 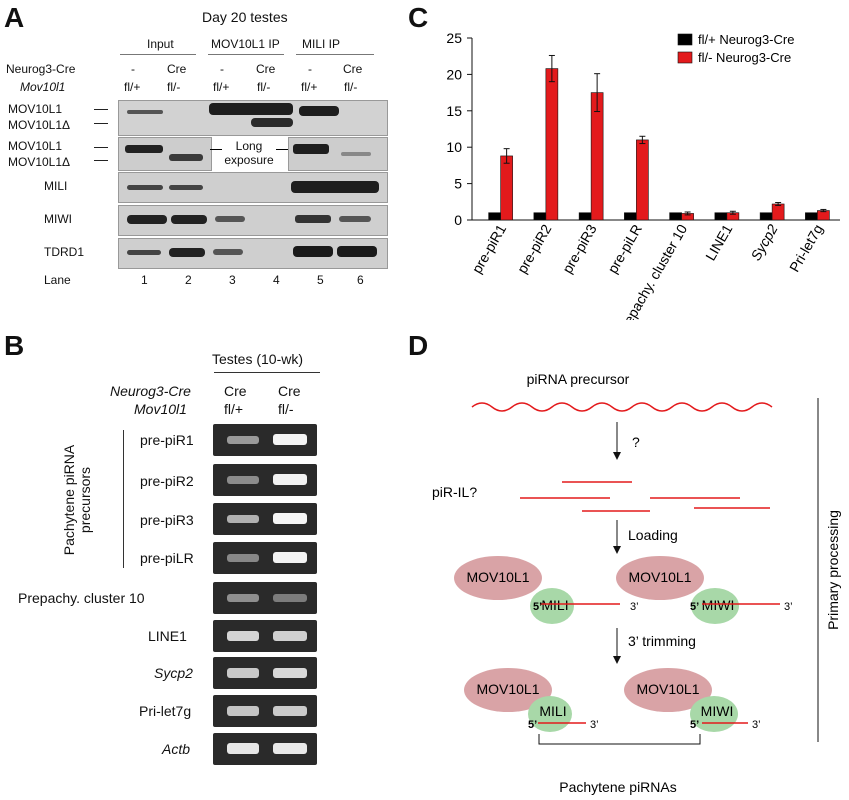 I want to click on gel-pre-pilr, so click(x=265, y=558).